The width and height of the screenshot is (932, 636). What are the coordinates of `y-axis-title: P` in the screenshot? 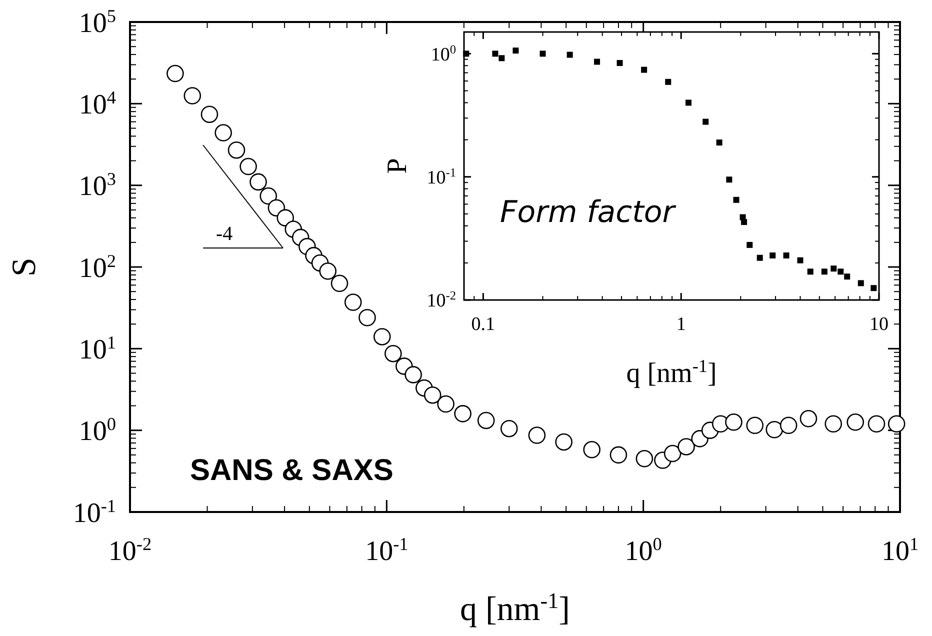 It's located at (397, 166).